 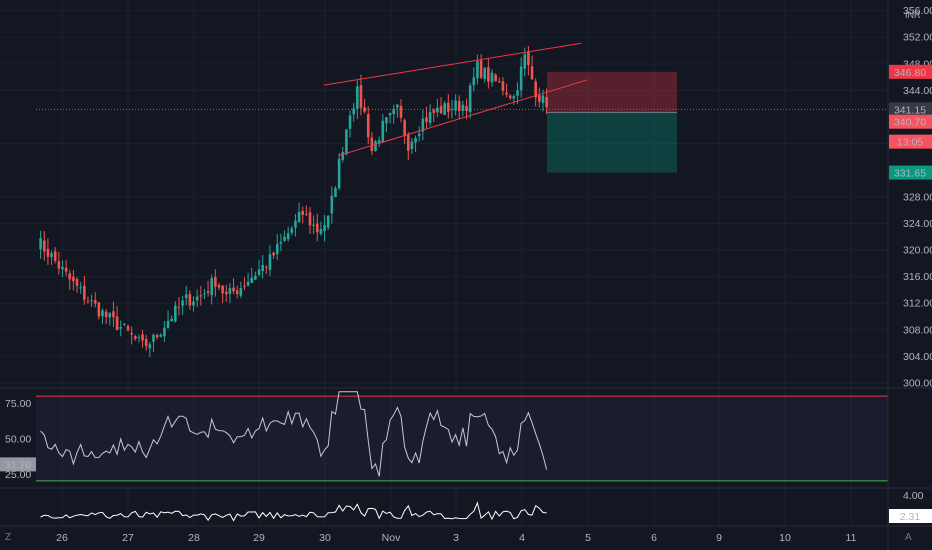 I want to click on oscillator-pane, so click(x=293, y=511).